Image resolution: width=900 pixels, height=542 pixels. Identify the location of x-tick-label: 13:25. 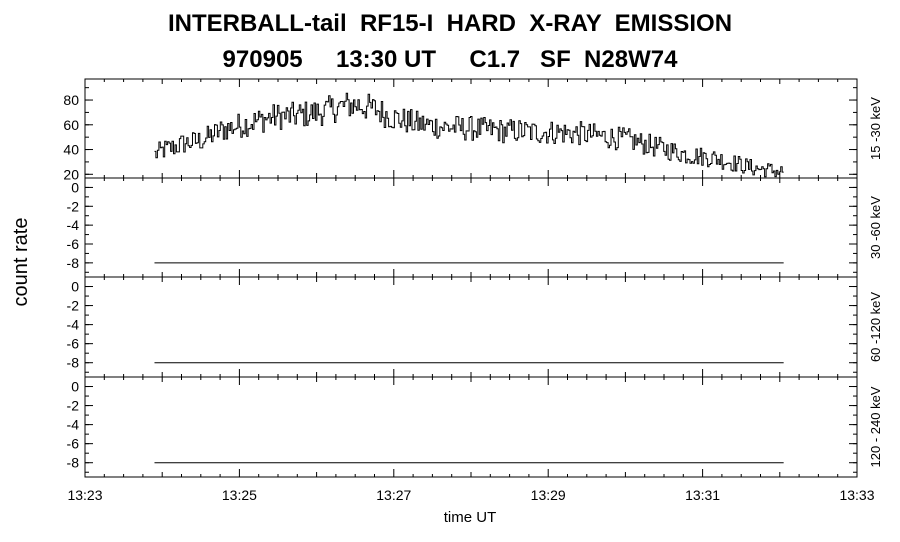
(239, 495).